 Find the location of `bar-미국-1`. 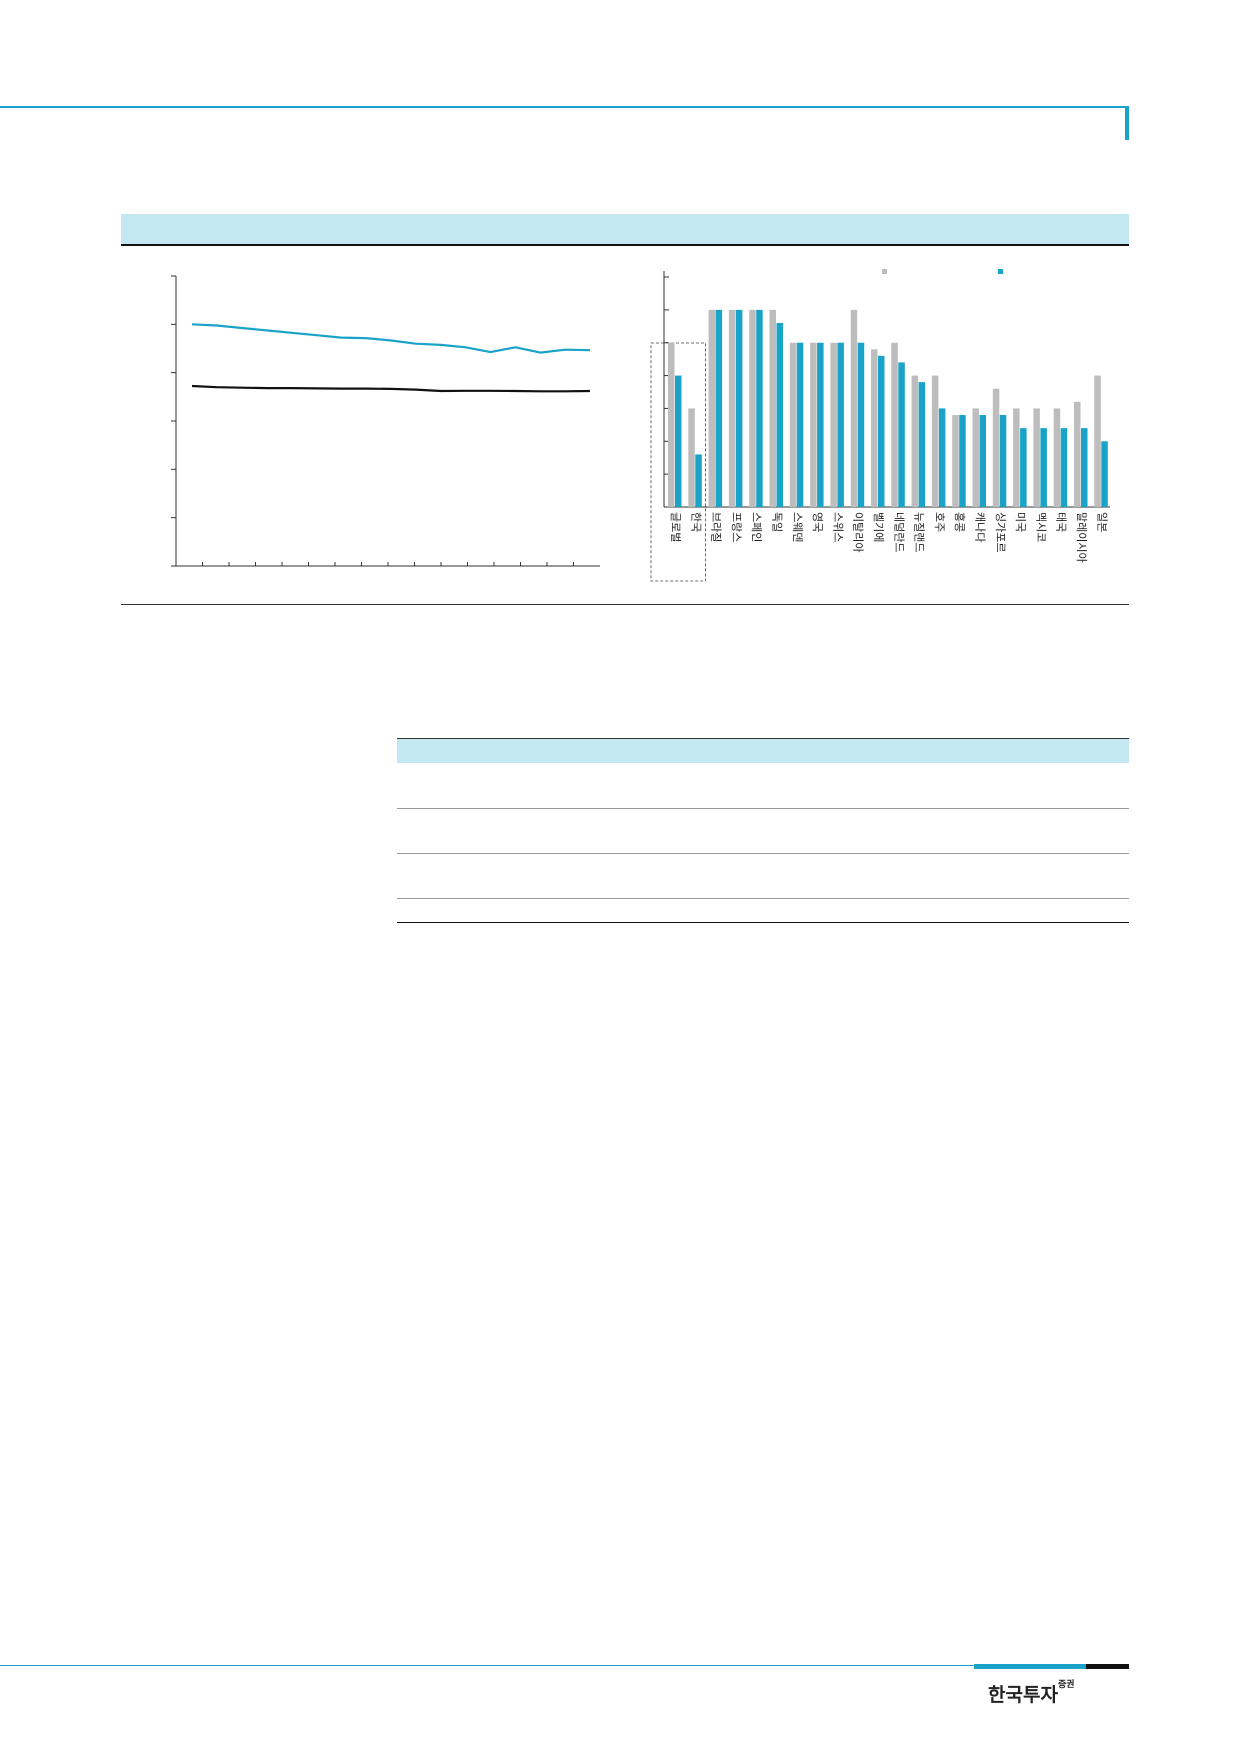

bar-미국-1 is located at coordinates (1016, 457).